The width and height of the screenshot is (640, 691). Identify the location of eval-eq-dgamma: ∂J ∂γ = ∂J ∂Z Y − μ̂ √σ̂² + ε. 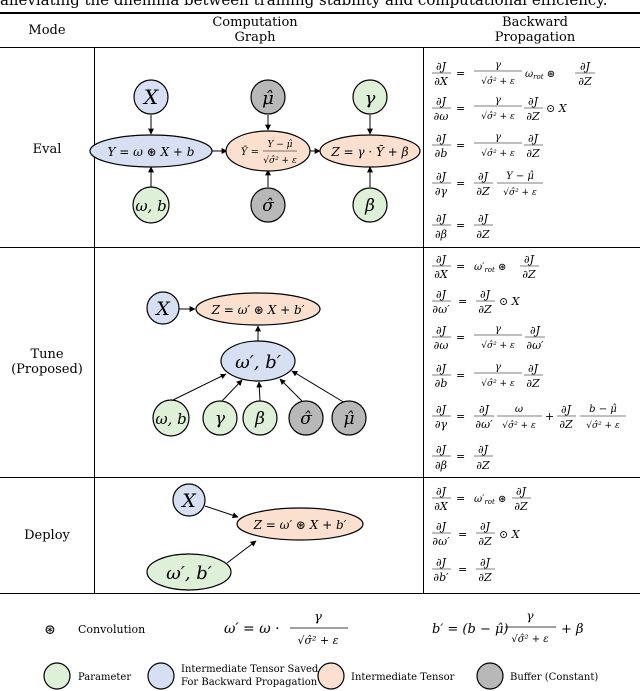
(487, 184).